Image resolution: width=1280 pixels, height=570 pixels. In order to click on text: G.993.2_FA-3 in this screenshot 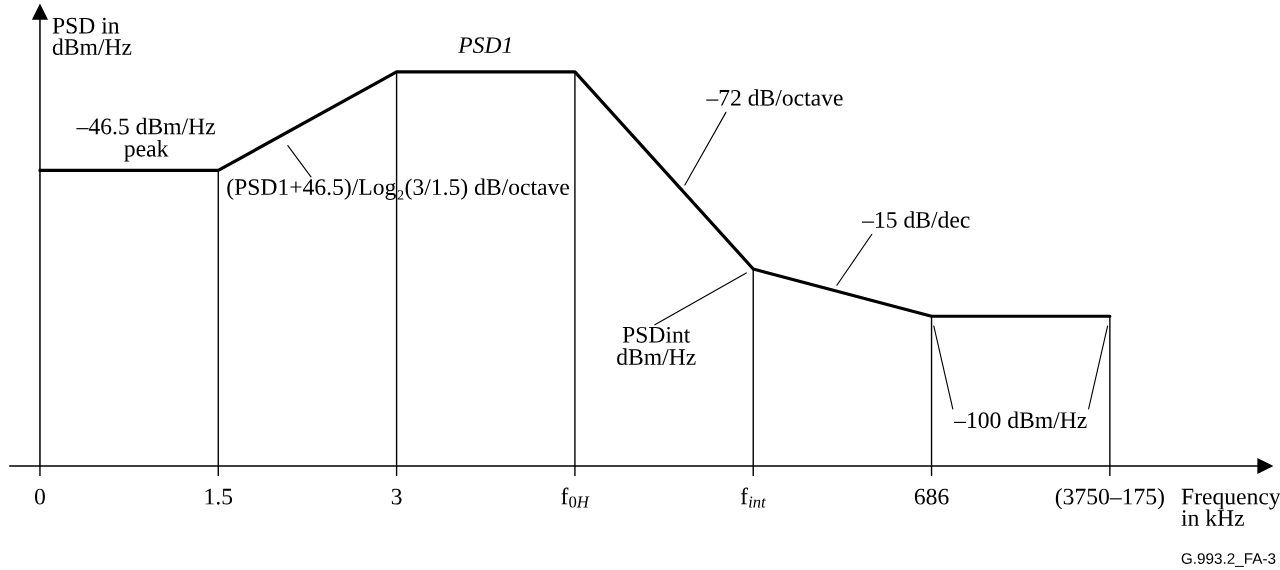, I will do `click(1228, 560)`.